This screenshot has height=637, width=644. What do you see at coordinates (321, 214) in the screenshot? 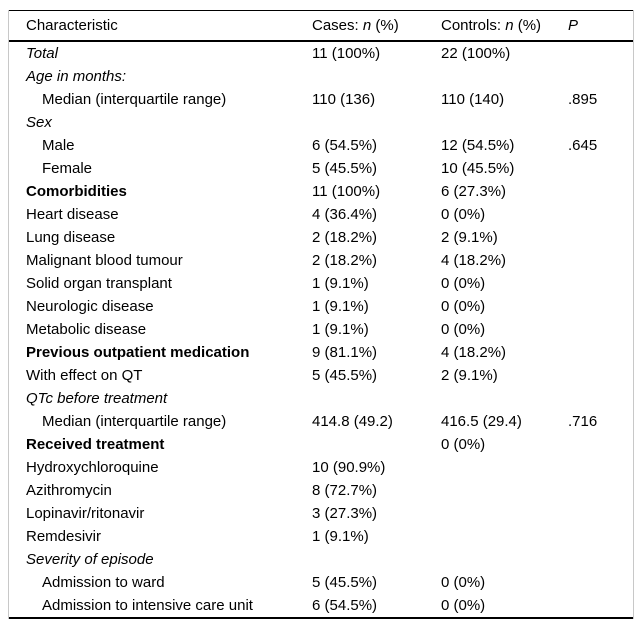
I see `table-row: Heart disease 4 (36.4%) 0 (0%)` at bounding box center [321, 214].